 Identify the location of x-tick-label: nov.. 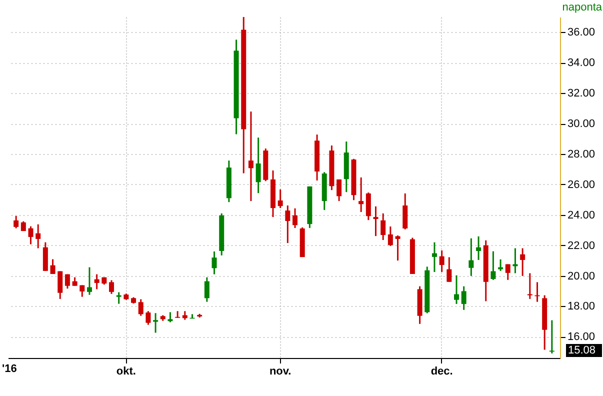
(280, 372).